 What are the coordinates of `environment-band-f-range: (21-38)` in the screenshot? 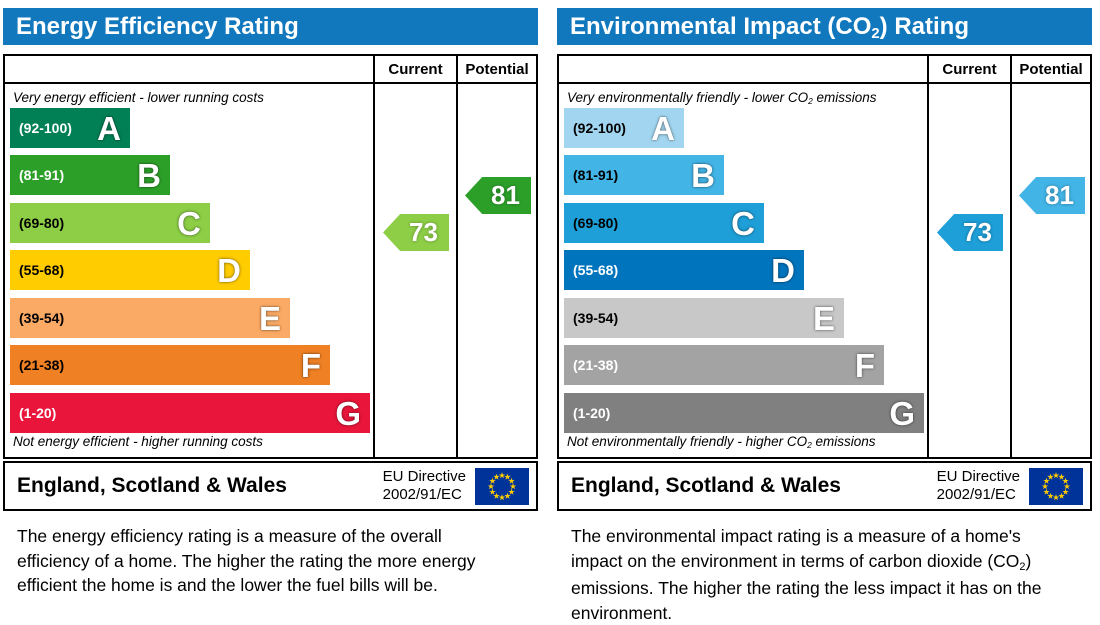 It's located at (596, 365).